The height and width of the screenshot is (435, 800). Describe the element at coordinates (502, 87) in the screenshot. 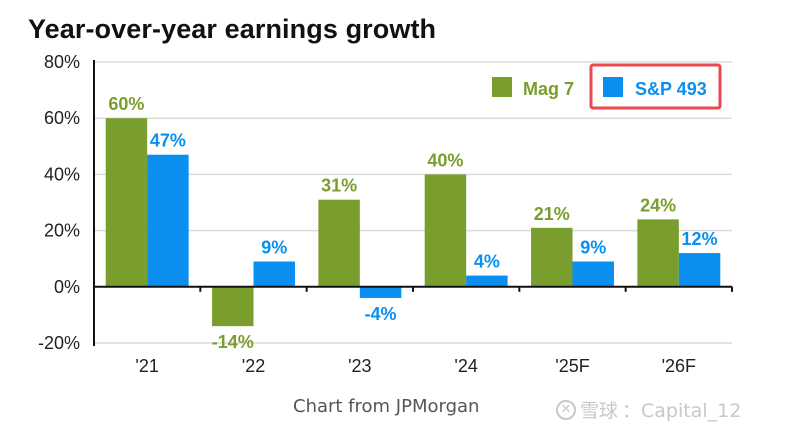

I see `legend-swatch-mag7` at that location.